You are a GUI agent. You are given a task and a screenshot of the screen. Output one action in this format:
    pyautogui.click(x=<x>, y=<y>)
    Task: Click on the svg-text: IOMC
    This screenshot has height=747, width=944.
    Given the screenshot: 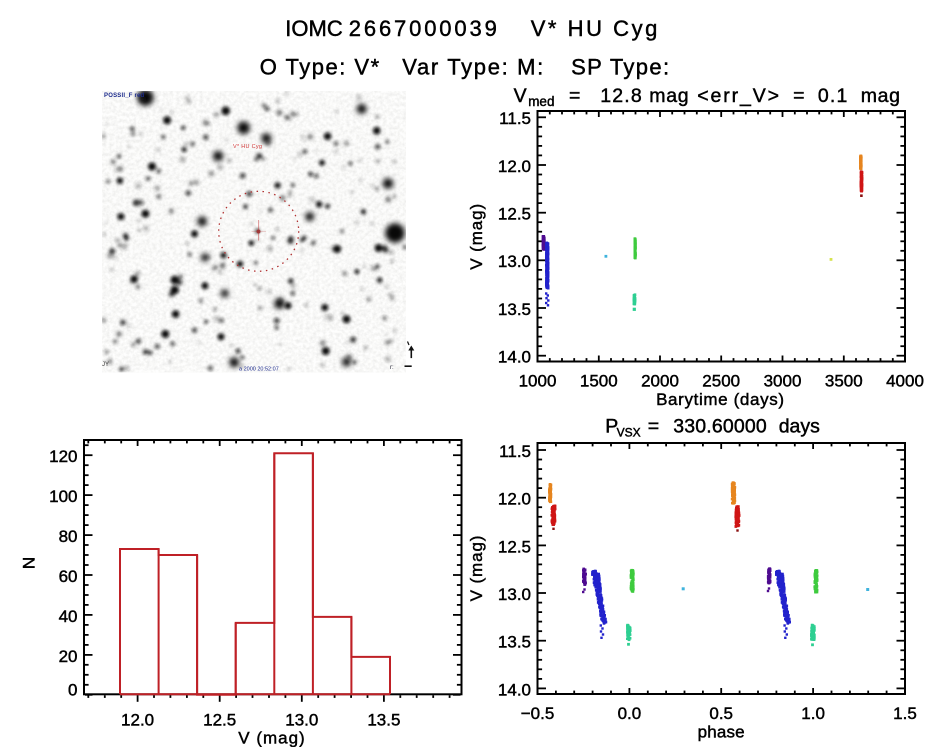 What is the action you would take?
    pyautogui.click(x=314, y=28)
    